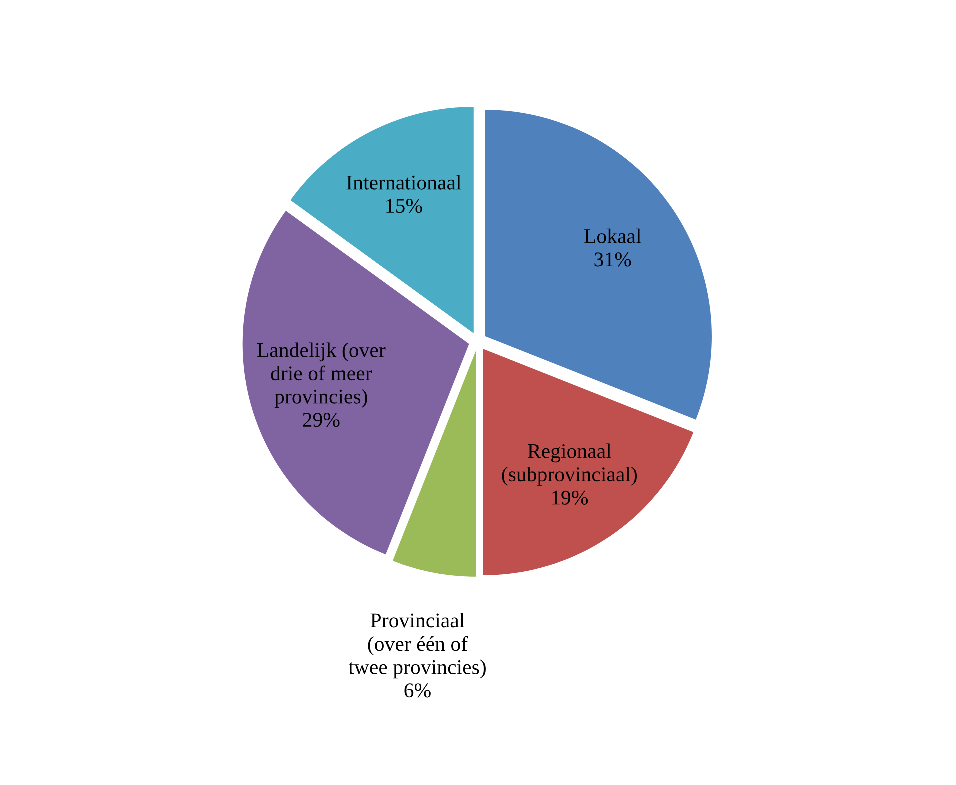  I want to click on slice-label: Lokaal, so click(613, 236).